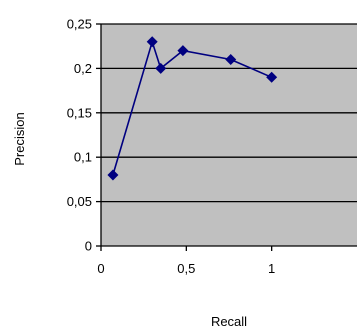 This screenshot has height=331, width=357. Describe the element at coordinates (19, 138) in the screenshot. I see `y-axis-title: Precision` at that location.